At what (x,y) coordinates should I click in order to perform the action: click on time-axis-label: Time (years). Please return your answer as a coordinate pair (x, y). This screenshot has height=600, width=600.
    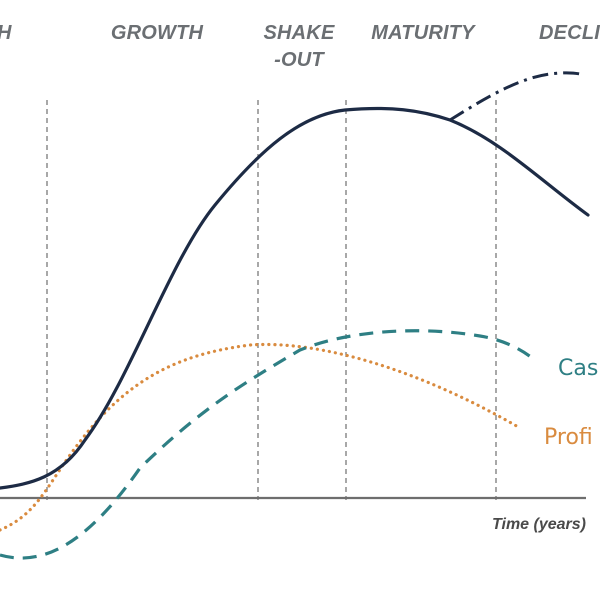
    Looking at the image, I should click on (539, 524).